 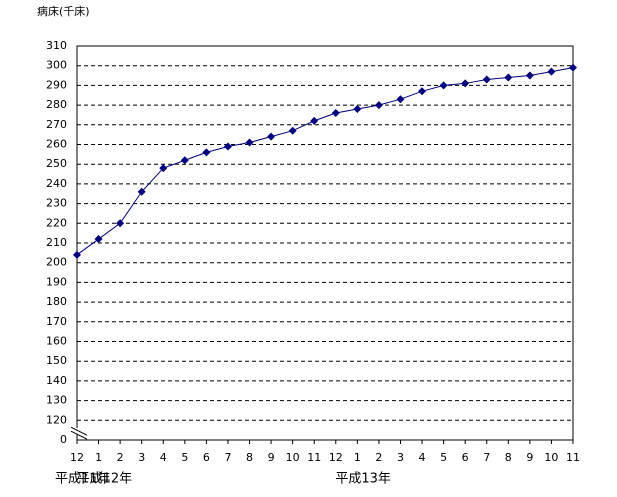 I want to click on y-tick-label: 160, so click(x=56, y=341).